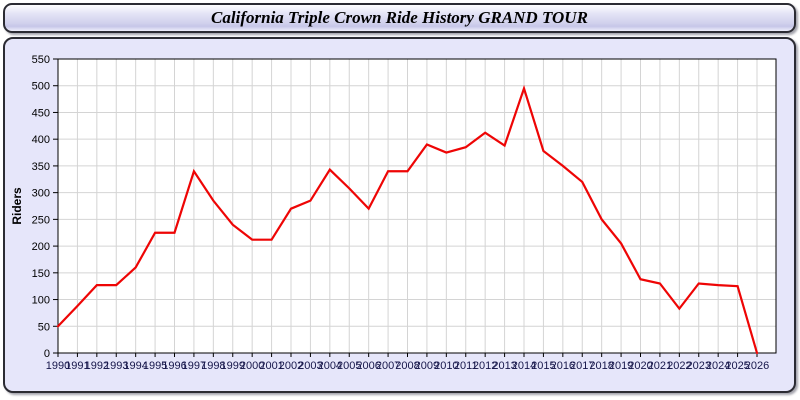 Image resolution: width=800 pixels, height=400 pixels. What do you see at coordinates (330, 366) in the screenshot?
I see `x-tick-label: 2004` at bounding box center [330, 366].